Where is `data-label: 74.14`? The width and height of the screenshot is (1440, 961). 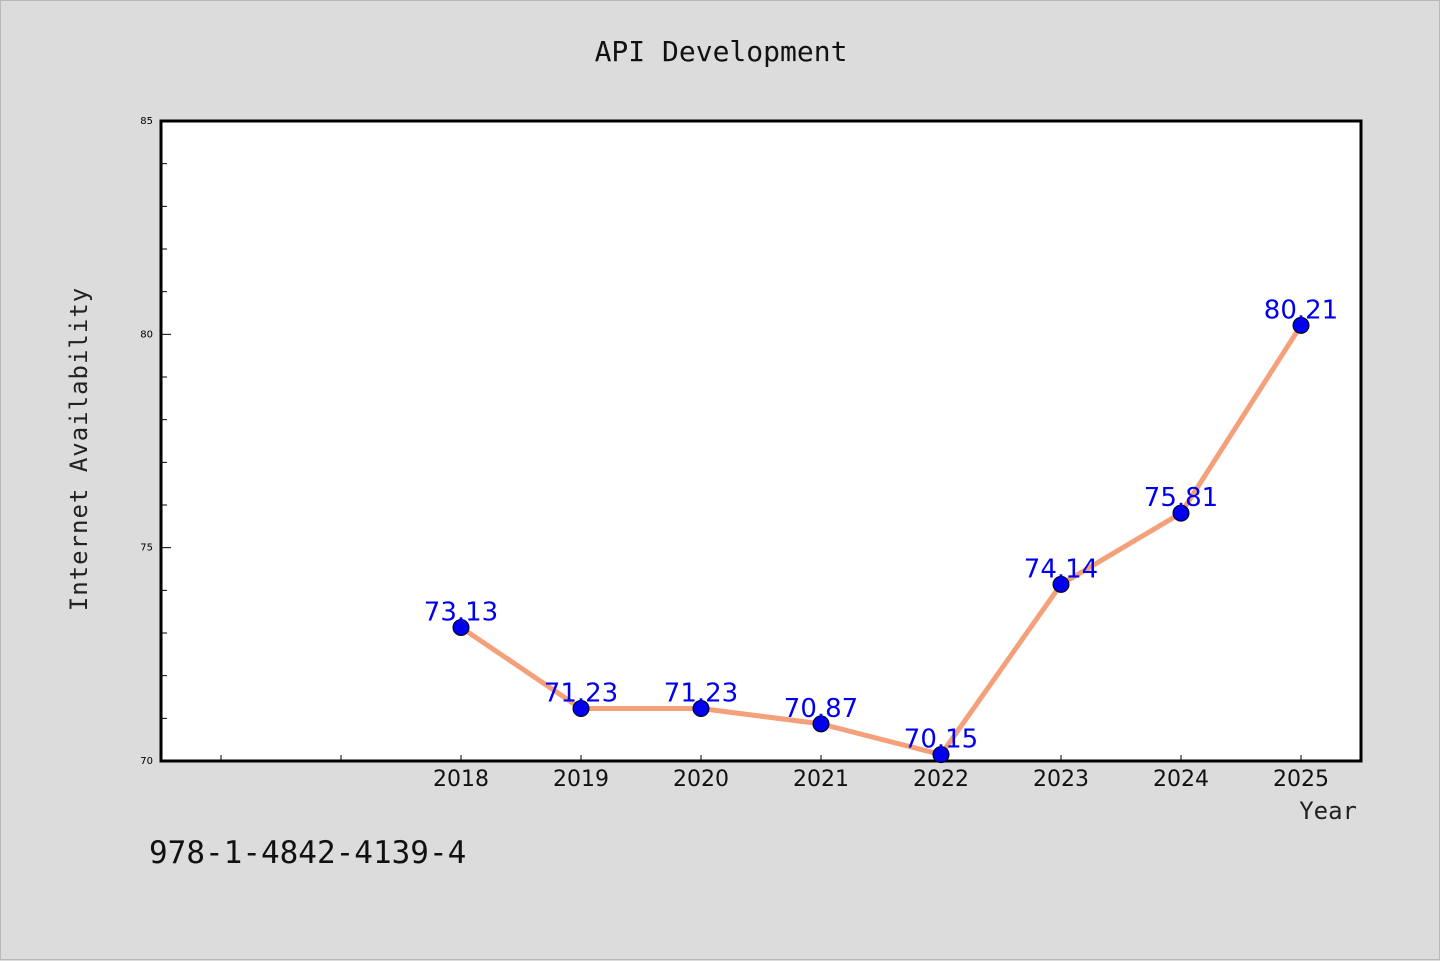 data-label: 74.14 is located at coordinates (1061, 569).